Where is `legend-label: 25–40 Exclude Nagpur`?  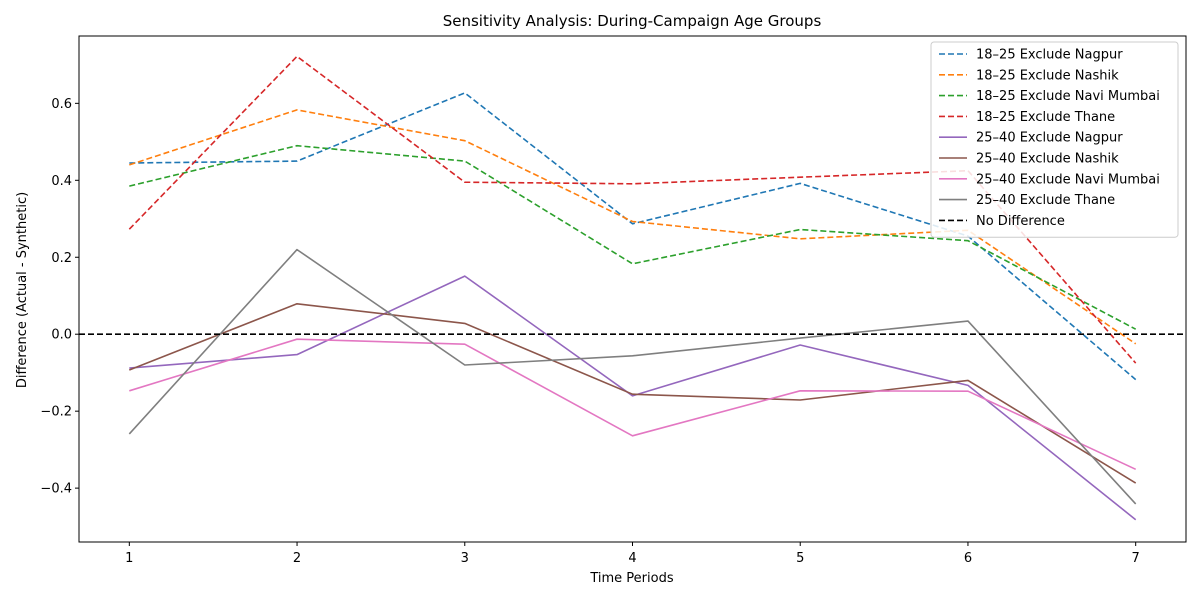
legend-label: 25–40 Exclude Nagpur is located at coordinates (1049, 138).